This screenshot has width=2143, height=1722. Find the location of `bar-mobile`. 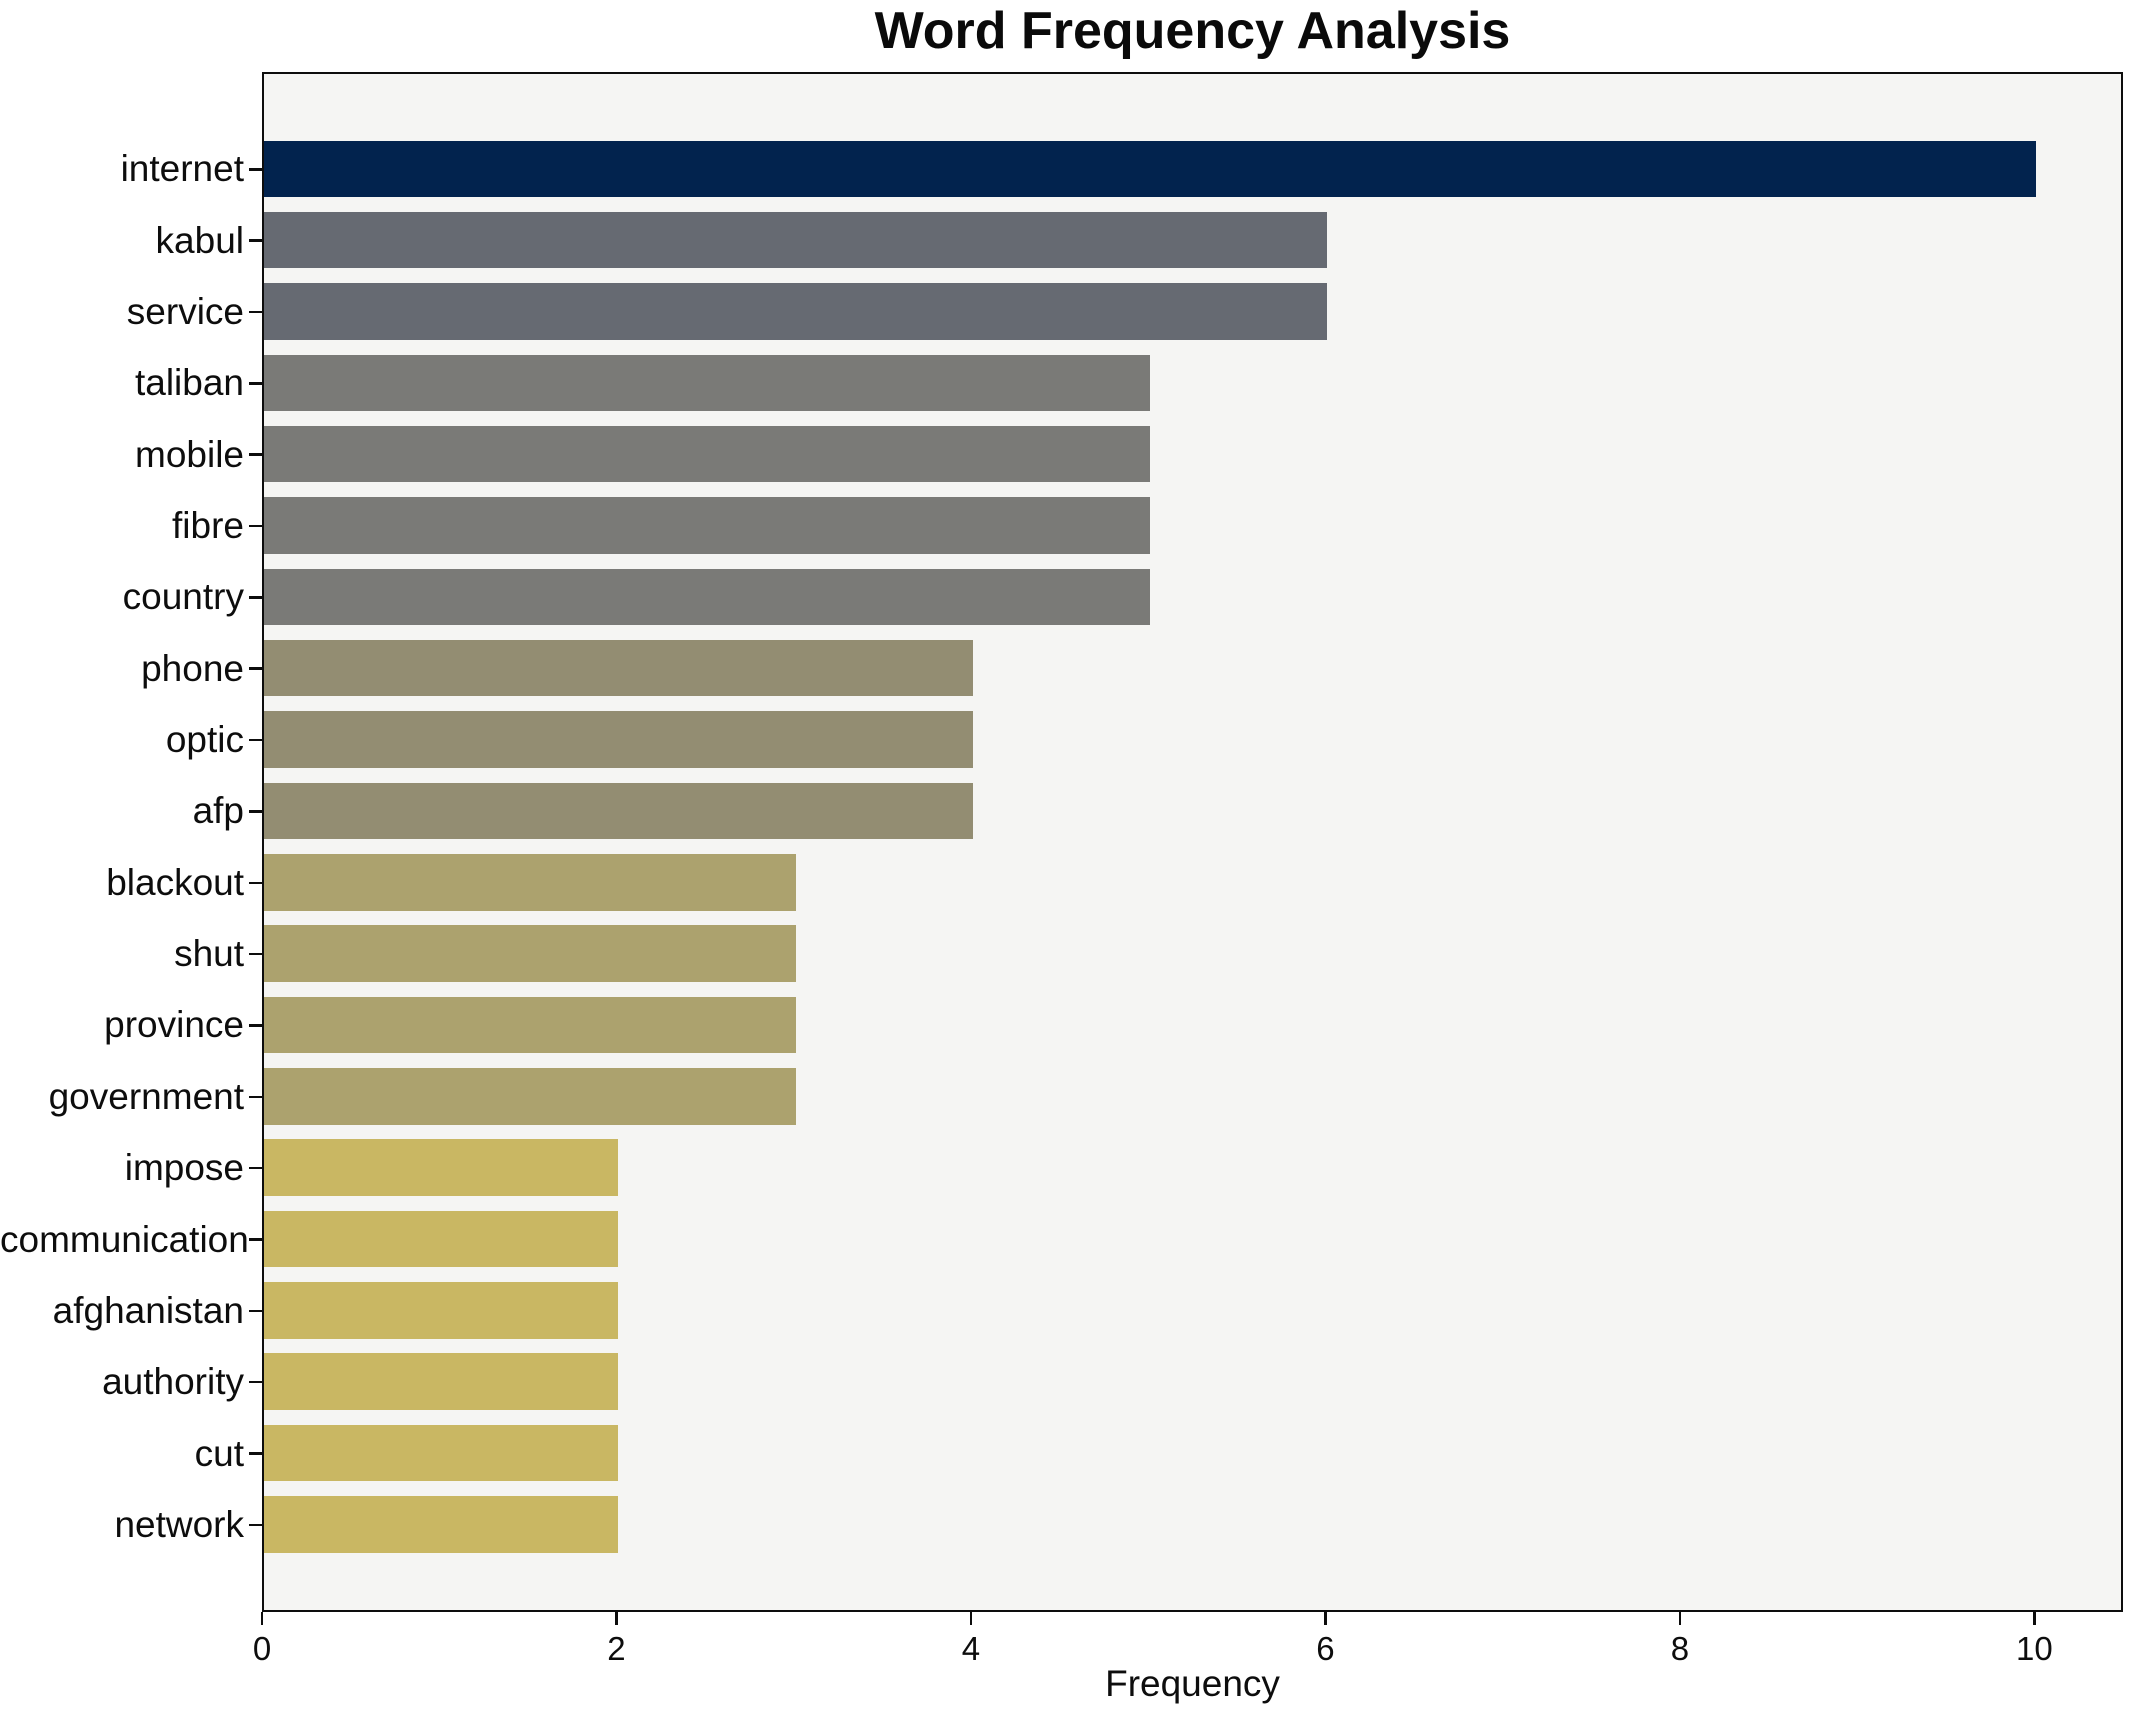

bar-mobile is located at coordinates (707, 454).